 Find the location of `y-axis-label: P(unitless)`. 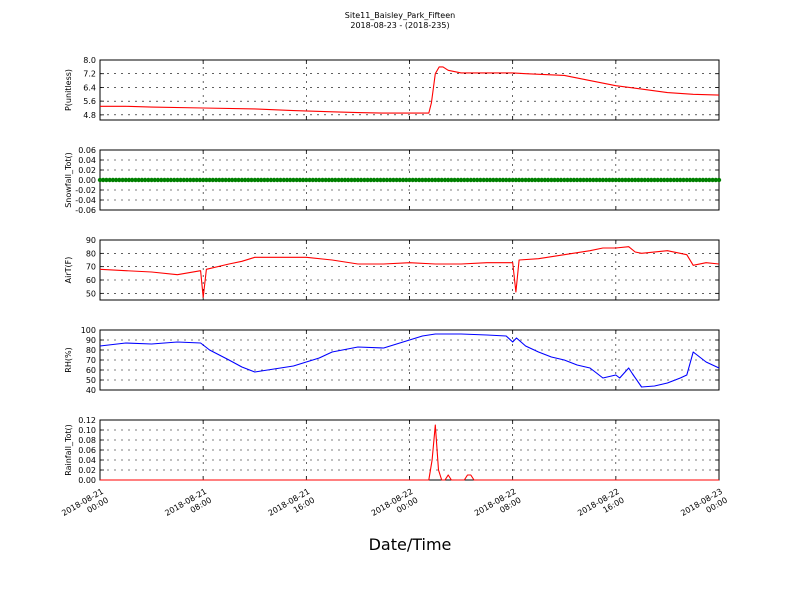

y-axis-label: P(unitless) is located at coordinates (68, 90).